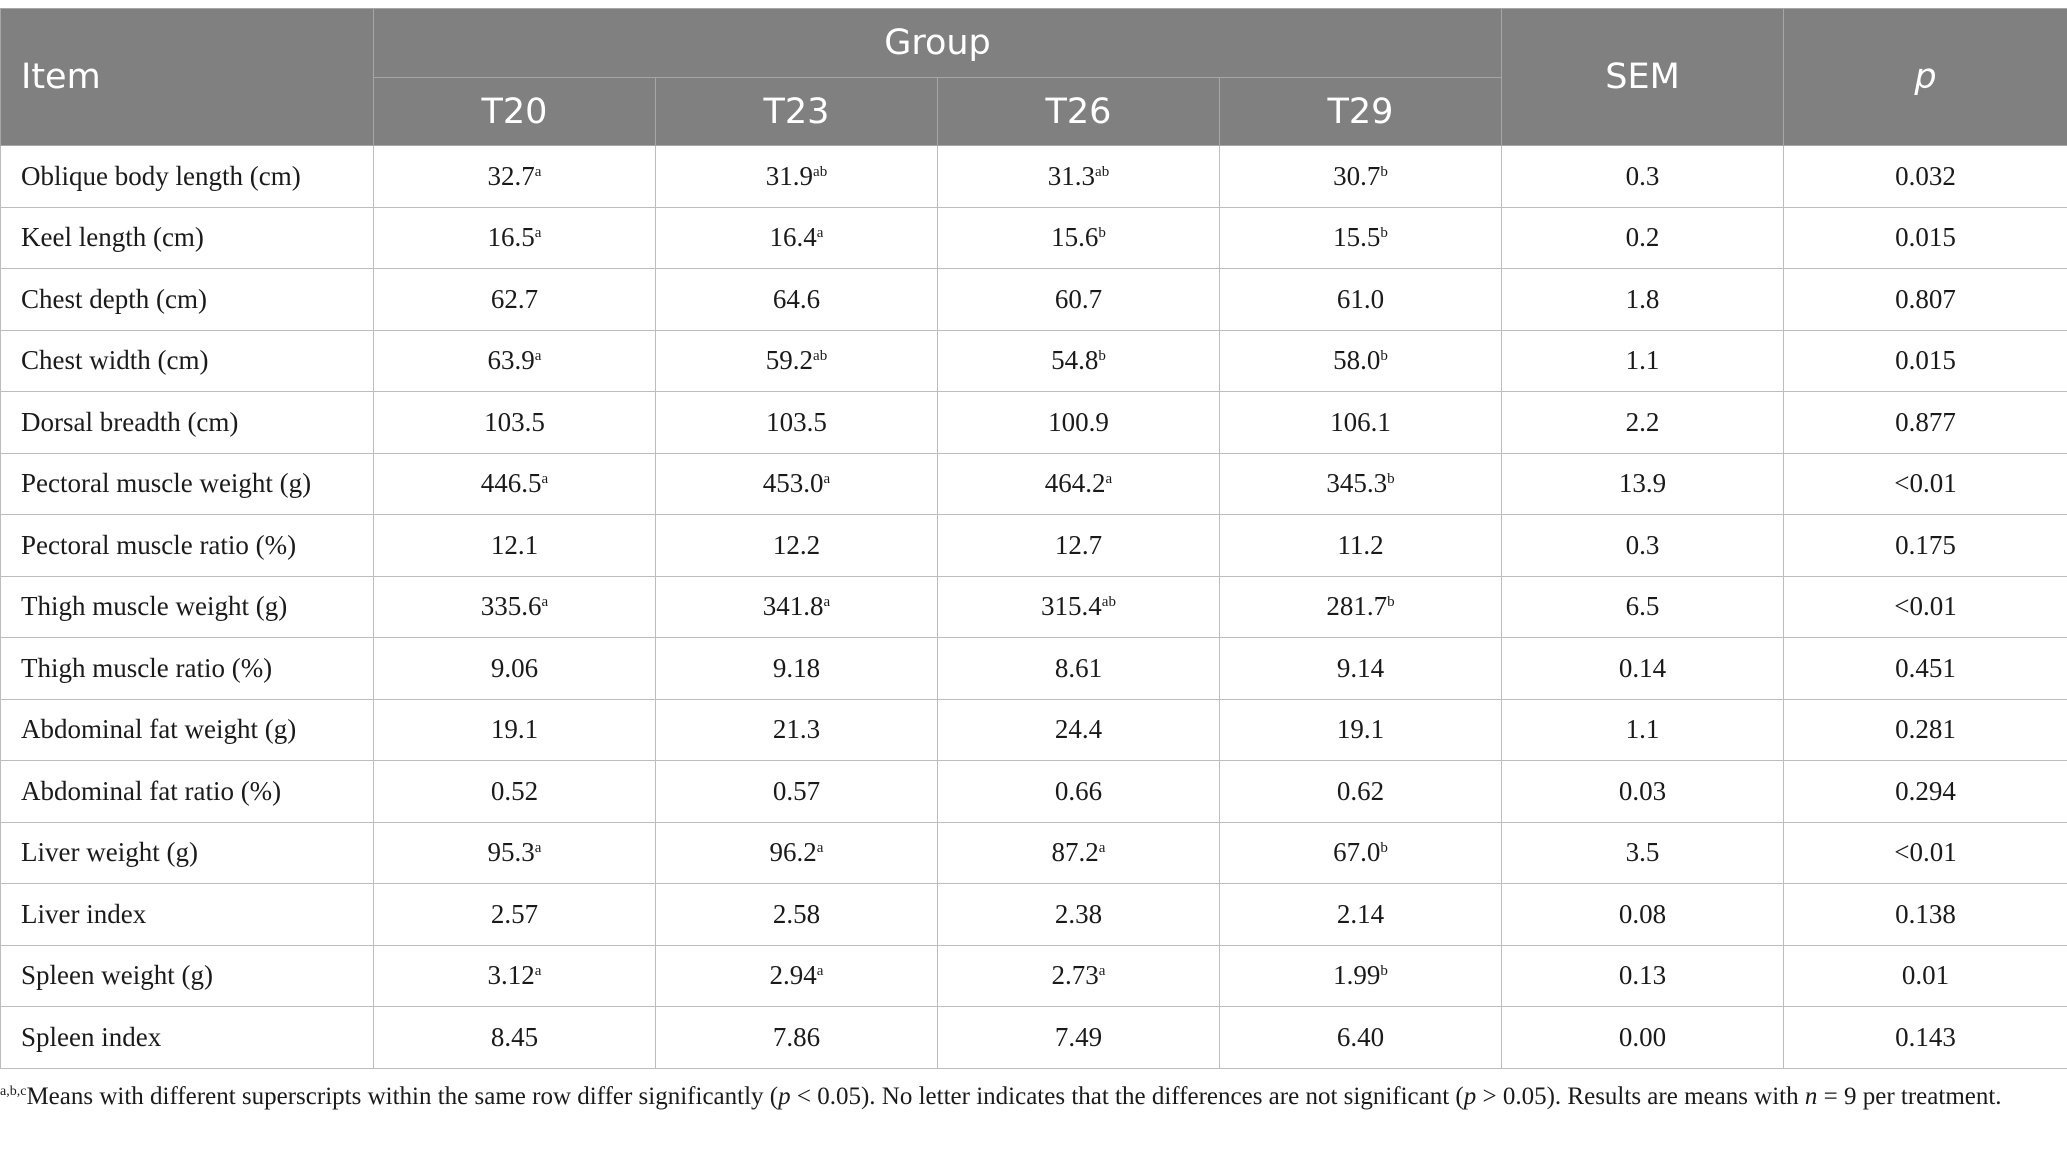 The height and width of the screenshot is (1160, 2067). I want to click on group-value-cell: 464.2a, so click(1078, 483).